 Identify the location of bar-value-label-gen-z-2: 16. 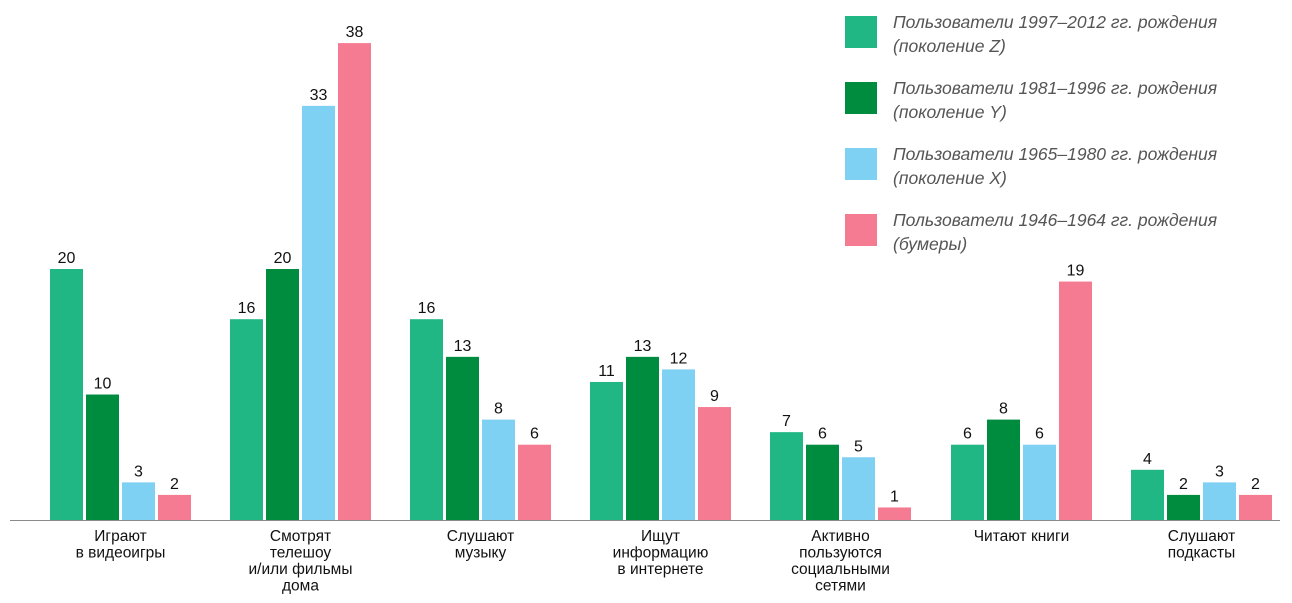
(427, 308).